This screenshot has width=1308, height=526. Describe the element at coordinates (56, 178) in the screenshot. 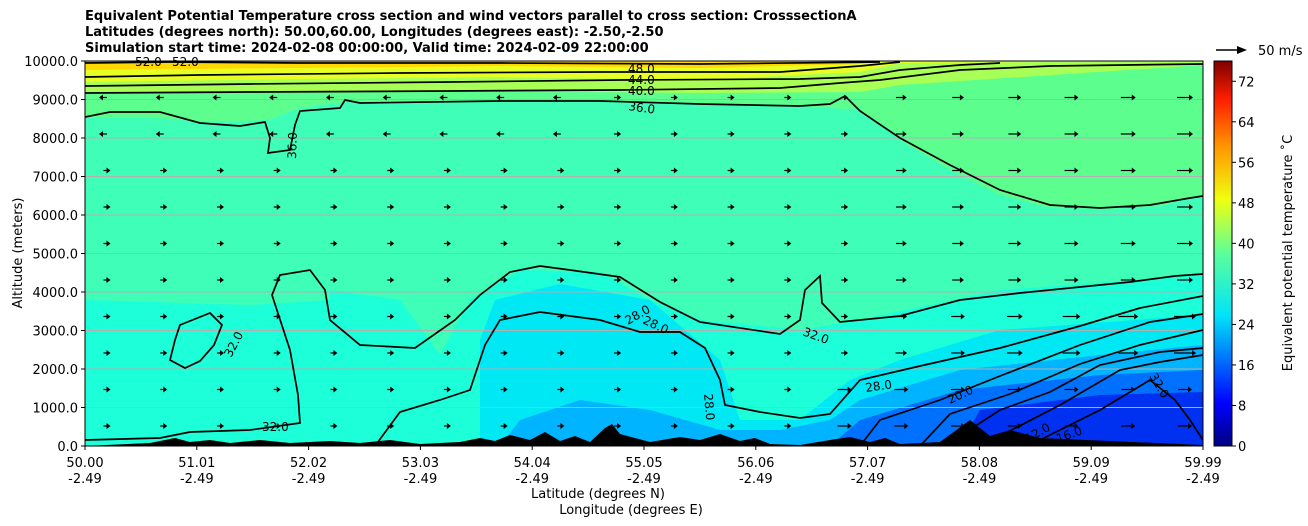

I see `y-tick-label: 7000.0` at that location.